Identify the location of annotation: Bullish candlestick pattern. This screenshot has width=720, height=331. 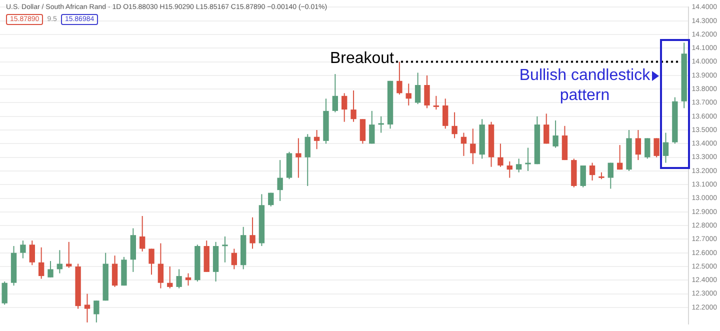
(585, 85).